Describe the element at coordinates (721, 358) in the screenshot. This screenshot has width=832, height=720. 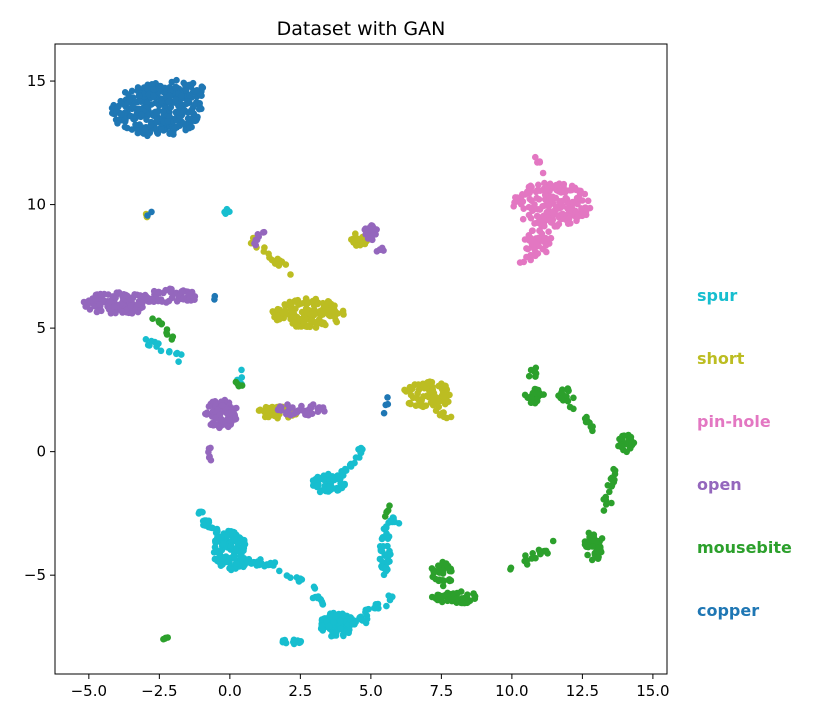
I see `legend-entry-short: short` at that location.